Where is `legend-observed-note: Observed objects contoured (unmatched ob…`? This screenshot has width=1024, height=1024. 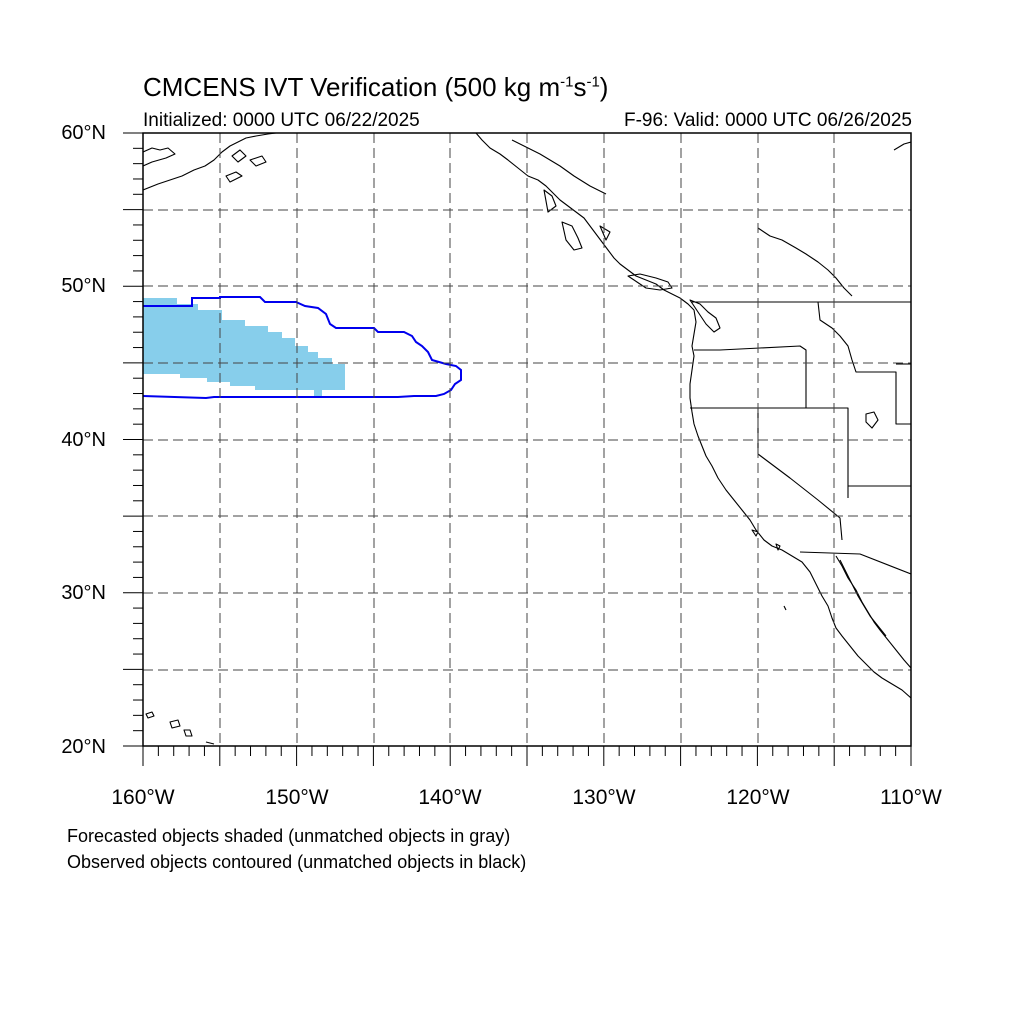 legend-observed-note: Observed objects contoured (unmatched ob… is located at coordinates (297, 862).